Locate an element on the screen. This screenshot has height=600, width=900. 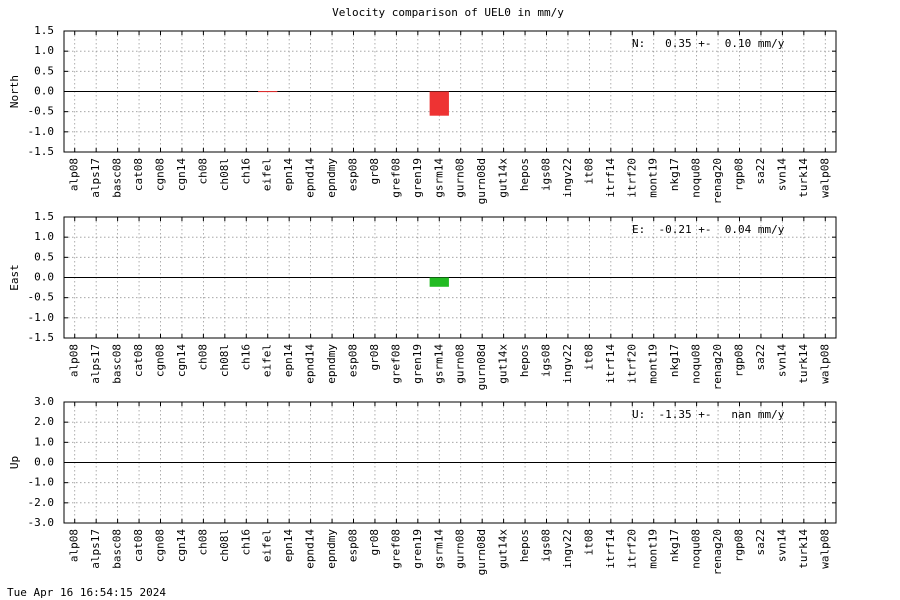
x-tick-label: ch08l is located at coordinates (224, 360).